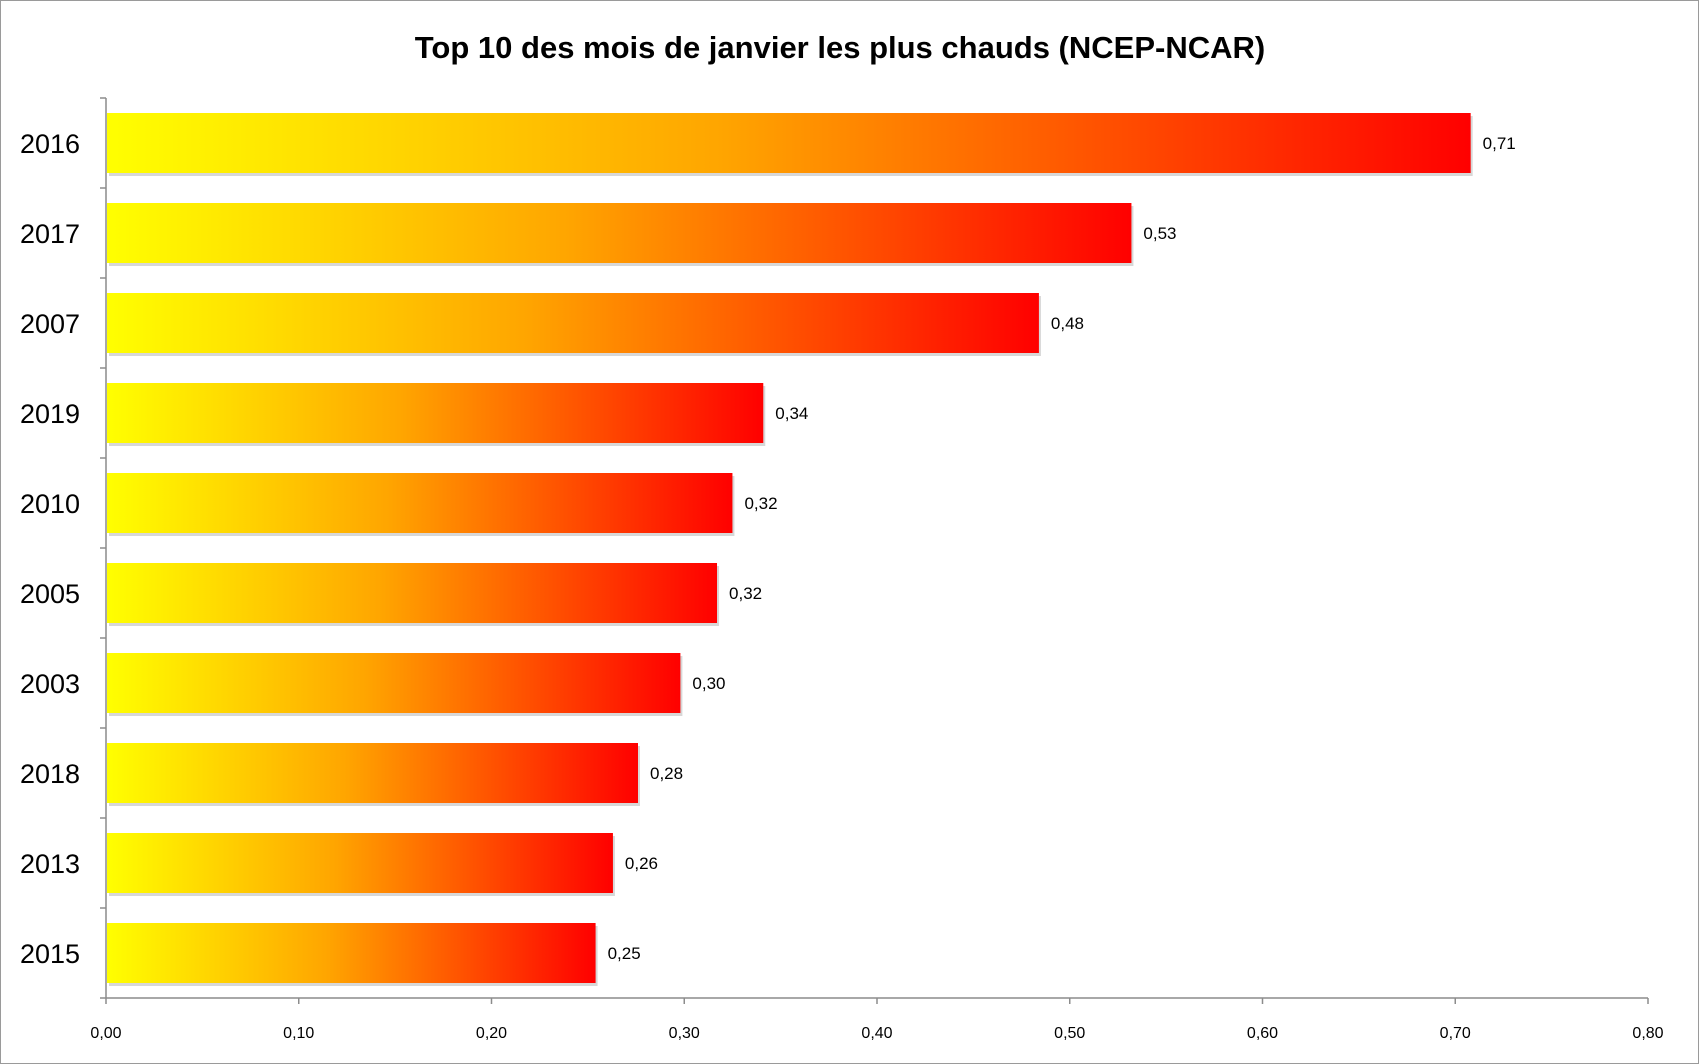 The image size is (1699, 1064). Describe the element at coordinates (624, 953) in the screenshot. I see `value-label-2015: 0,25` at that location.